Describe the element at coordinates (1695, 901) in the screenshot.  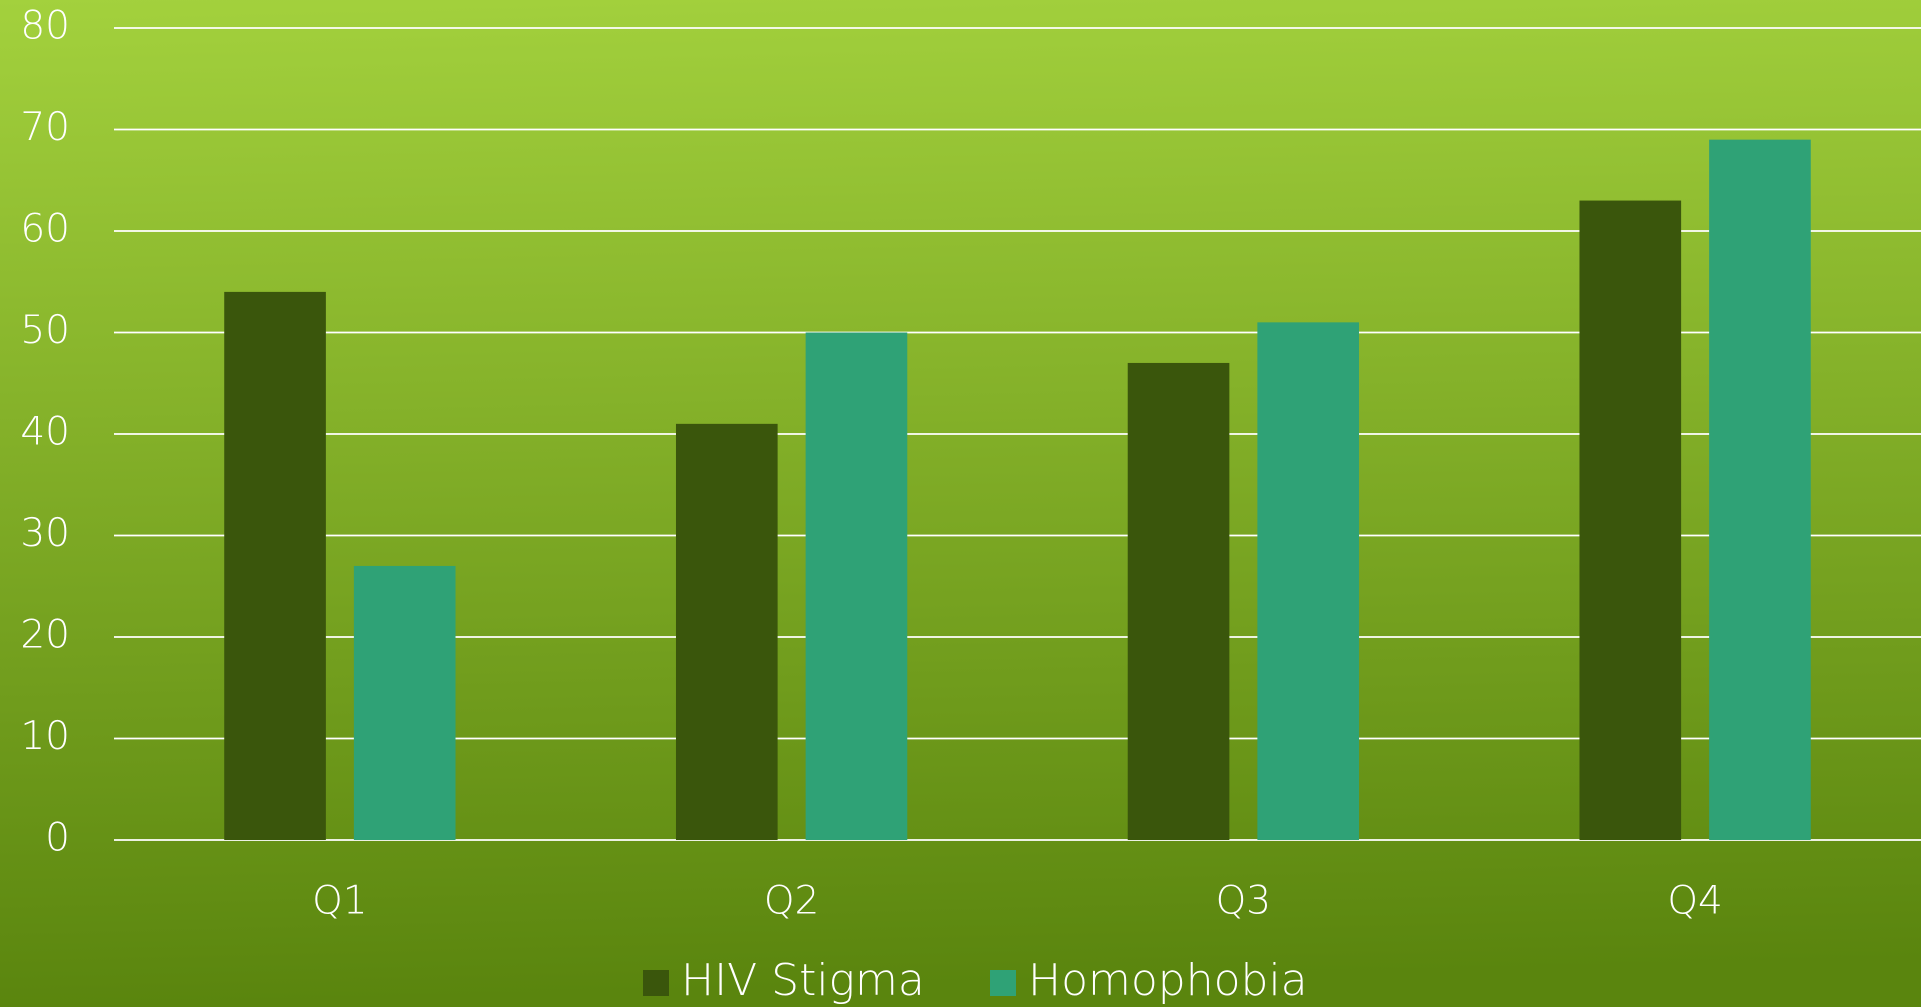
I see `x-tick-label: Q4` at that location.